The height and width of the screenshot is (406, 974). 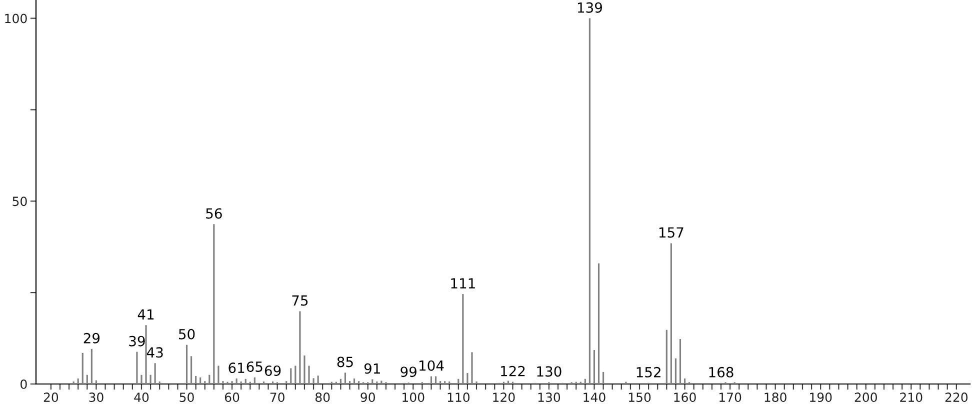 What do you see at coordinates (367, 397) in the screenshot?
I see `x-tick-label: 90` at bounding box center [367, 397].